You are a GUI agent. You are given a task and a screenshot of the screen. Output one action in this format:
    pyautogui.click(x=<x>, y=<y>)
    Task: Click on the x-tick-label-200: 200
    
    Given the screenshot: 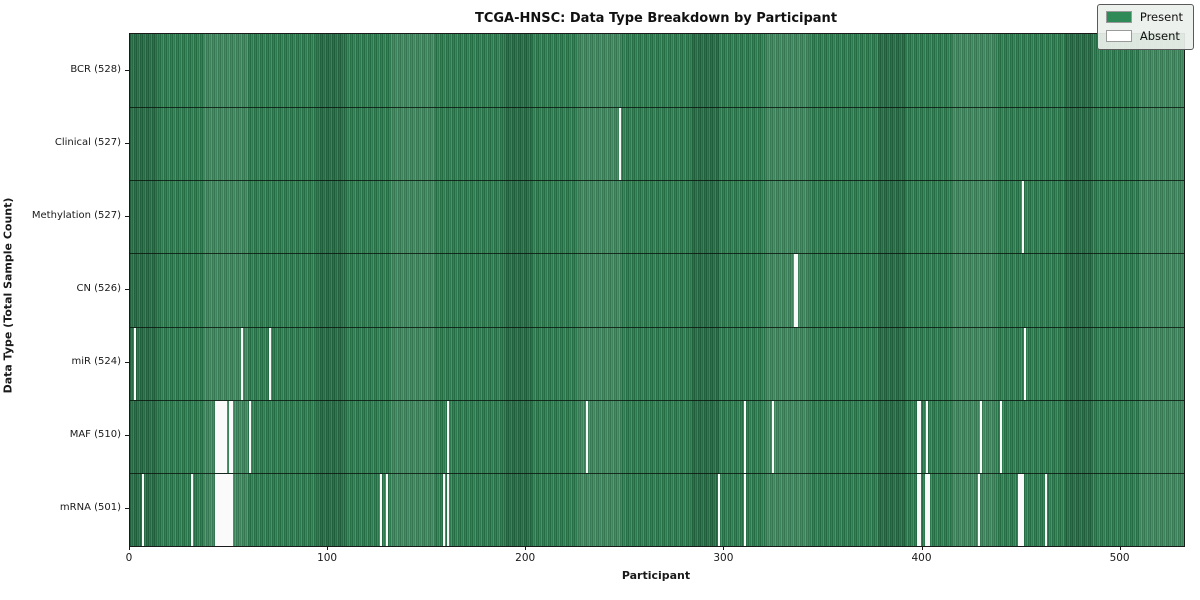 What is the action you would take?
    pyautogui.click(x=525, y=558)
    